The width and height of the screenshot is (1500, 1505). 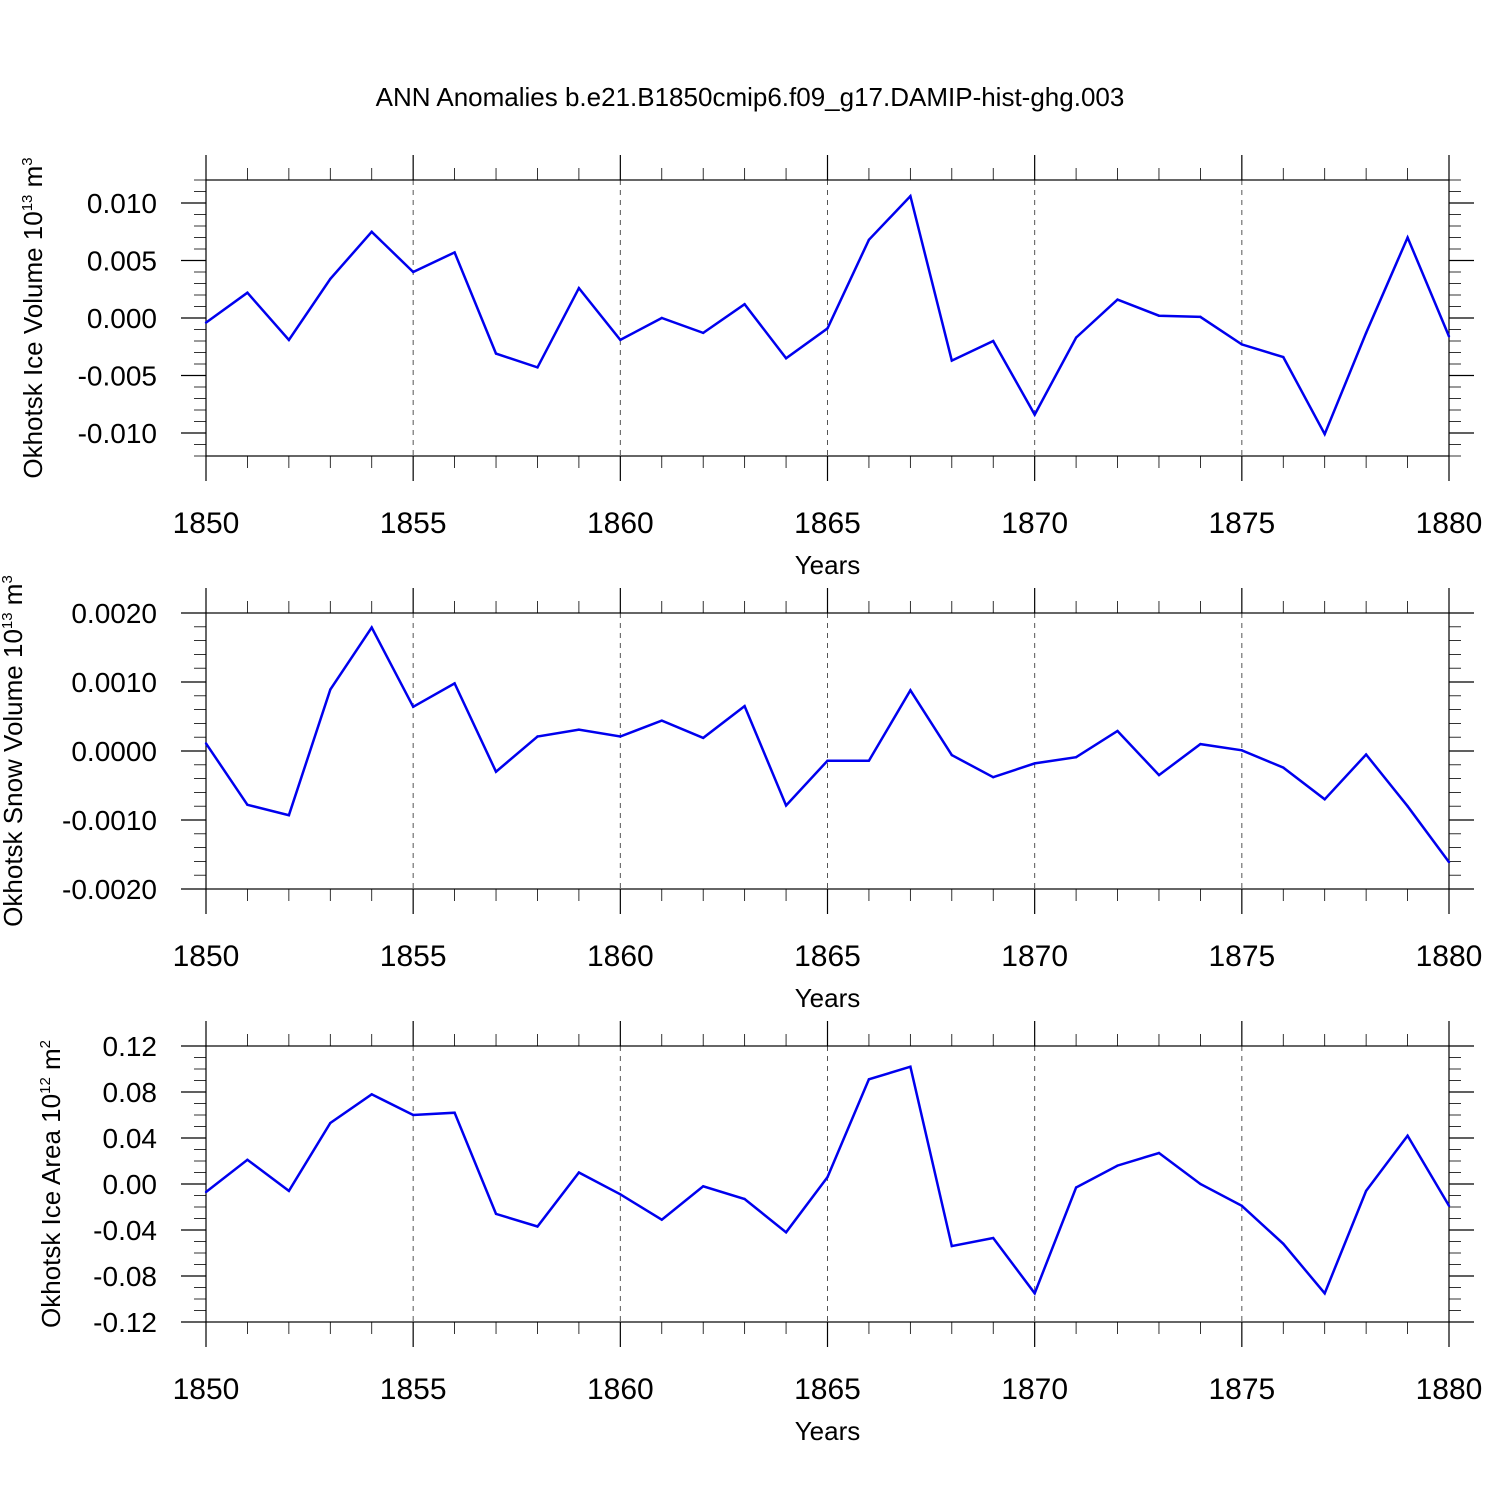 I want to click on y-tick-label: 0.12, so click(x=130, y=1046).